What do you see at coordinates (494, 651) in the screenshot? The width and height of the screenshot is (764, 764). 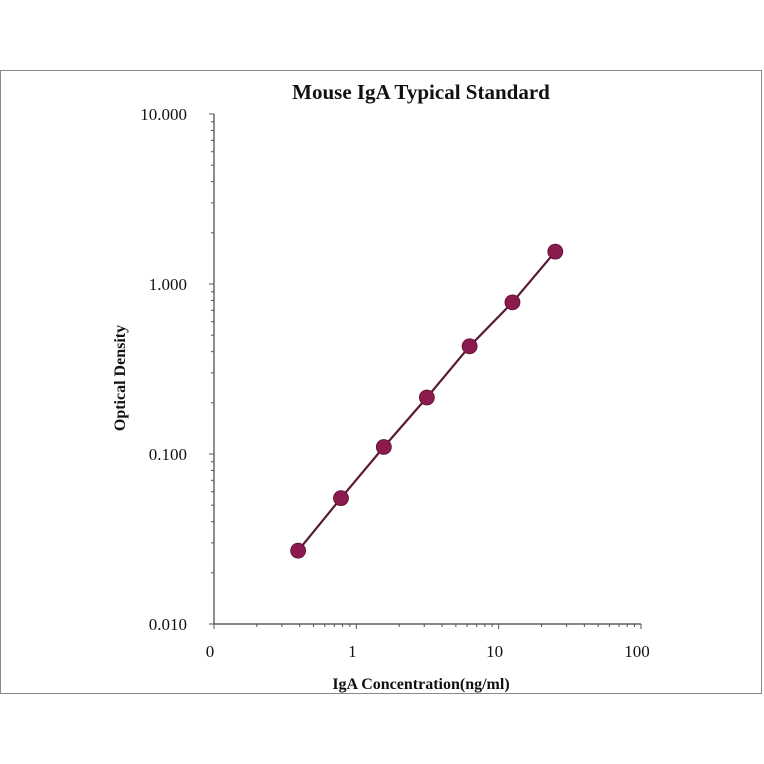 I see `x-tick-label: 10` at bounding box center [494, 651].